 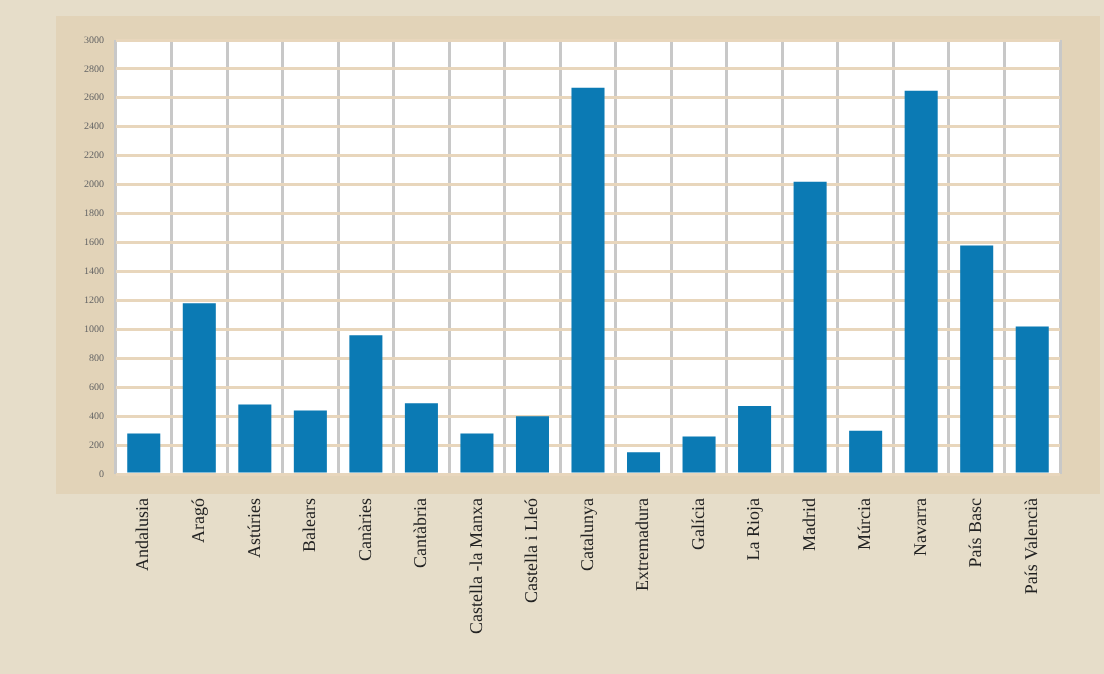 What do you see at coordinates (864, 524) in the screenshot?
I see `x-tick-label: Múrcia` at bounding box center [864, 524].